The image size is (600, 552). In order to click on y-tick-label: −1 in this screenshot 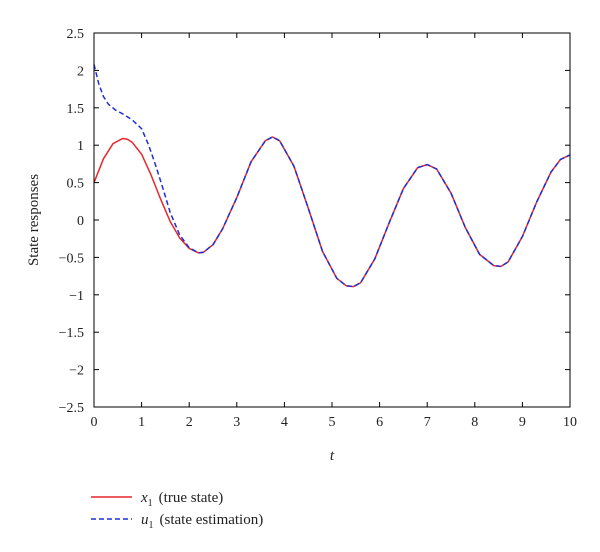, I will do `click(76, 296)`.